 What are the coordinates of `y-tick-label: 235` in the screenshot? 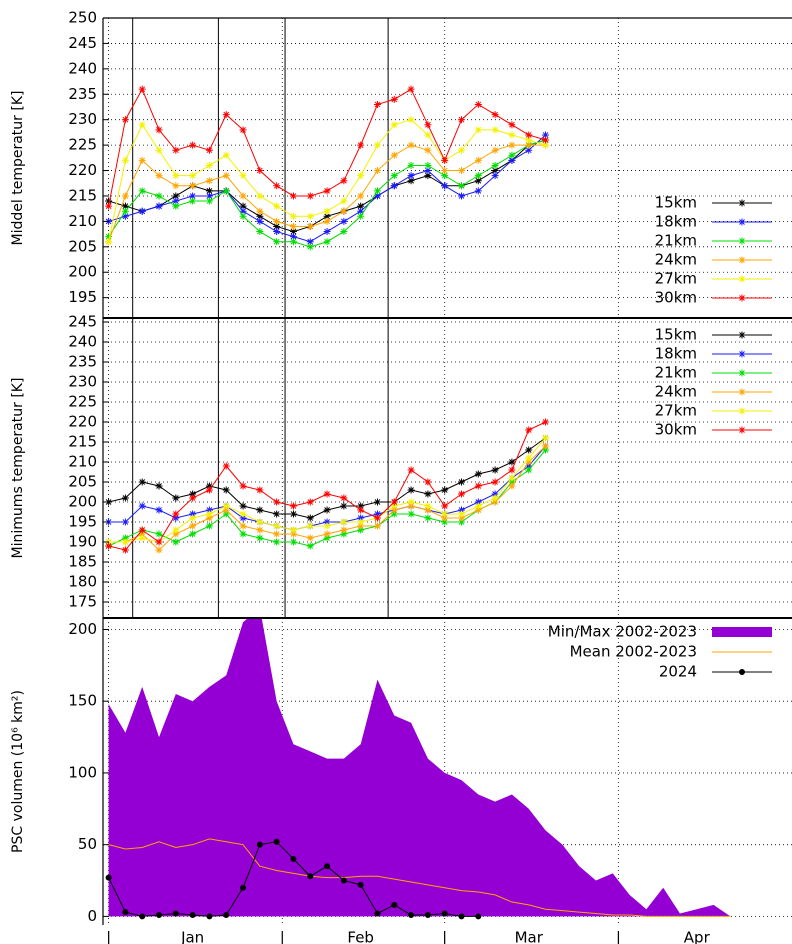 It's located at (82, 362).